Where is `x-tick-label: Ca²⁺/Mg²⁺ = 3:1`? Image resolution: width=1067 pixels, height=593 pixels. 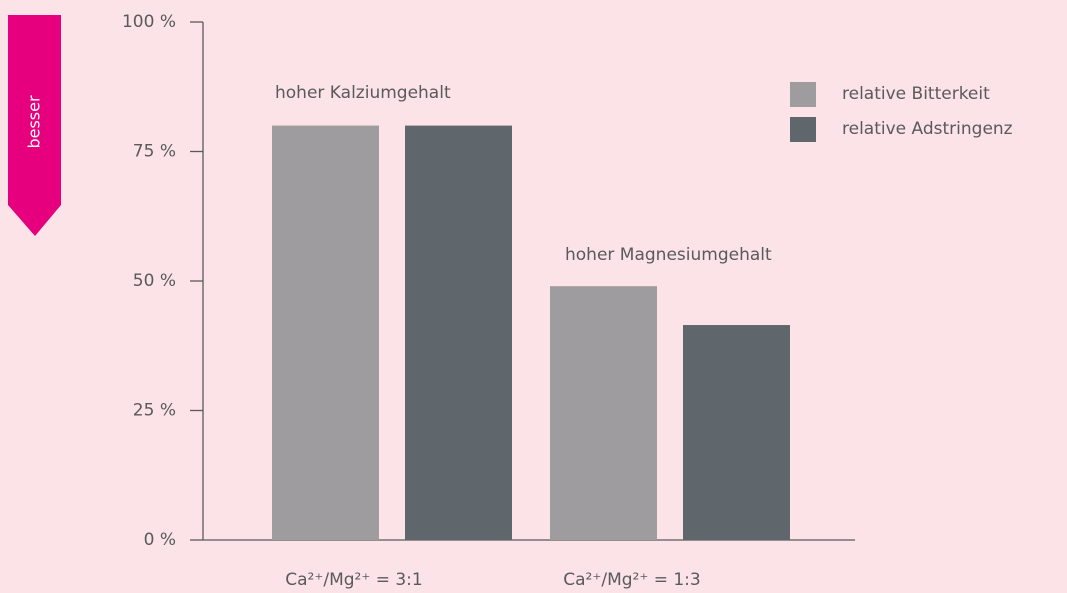 x-tick-label: Ca²⁺/Mg²⁺ = 3:1 is located at coordinates (353, 580).